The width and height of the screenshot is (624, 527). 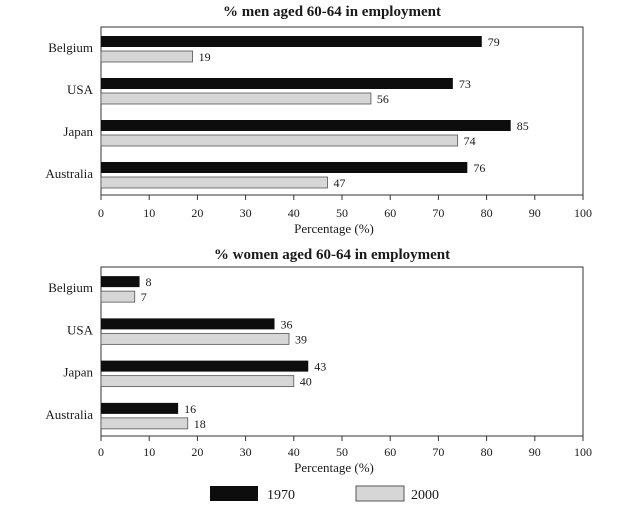 I want to click on women-bar-usa-2000, so click(x=195, y=338).